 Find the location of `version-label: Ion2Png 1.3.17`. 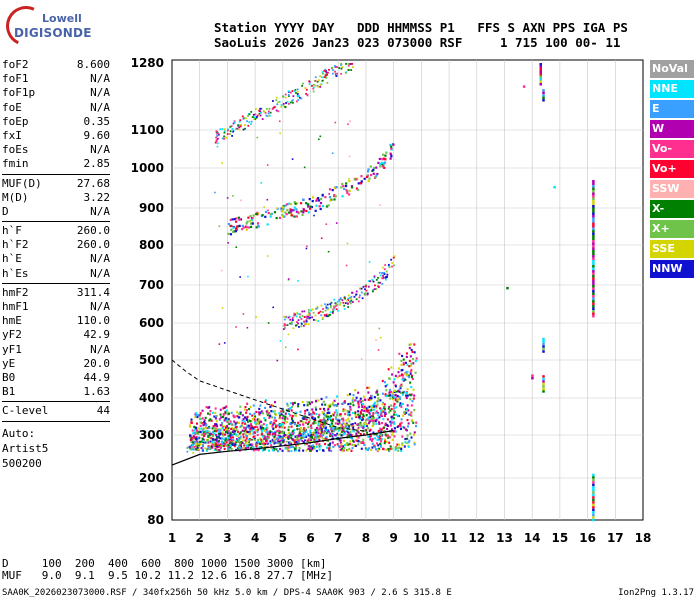

version-label: Ion2Png 1.3.17 is located at coordinates (656, 593).